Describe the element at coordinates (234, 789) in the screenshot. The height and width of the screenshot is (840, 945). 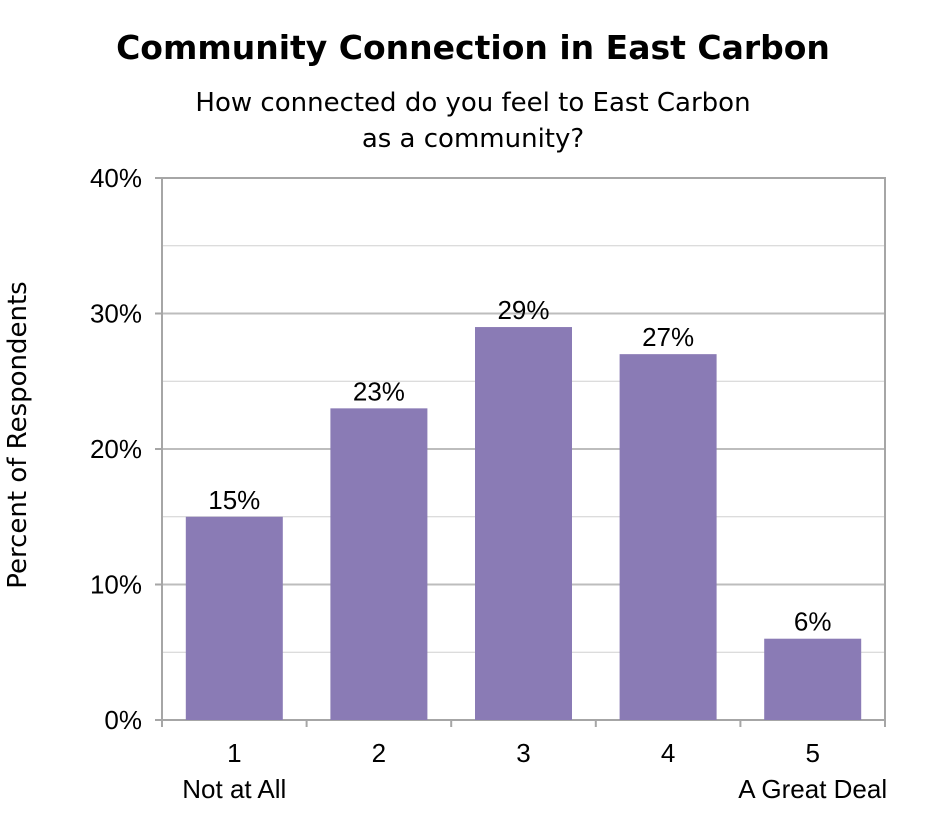
I see `x-tick-sublabel-1: Not at All` at that location.